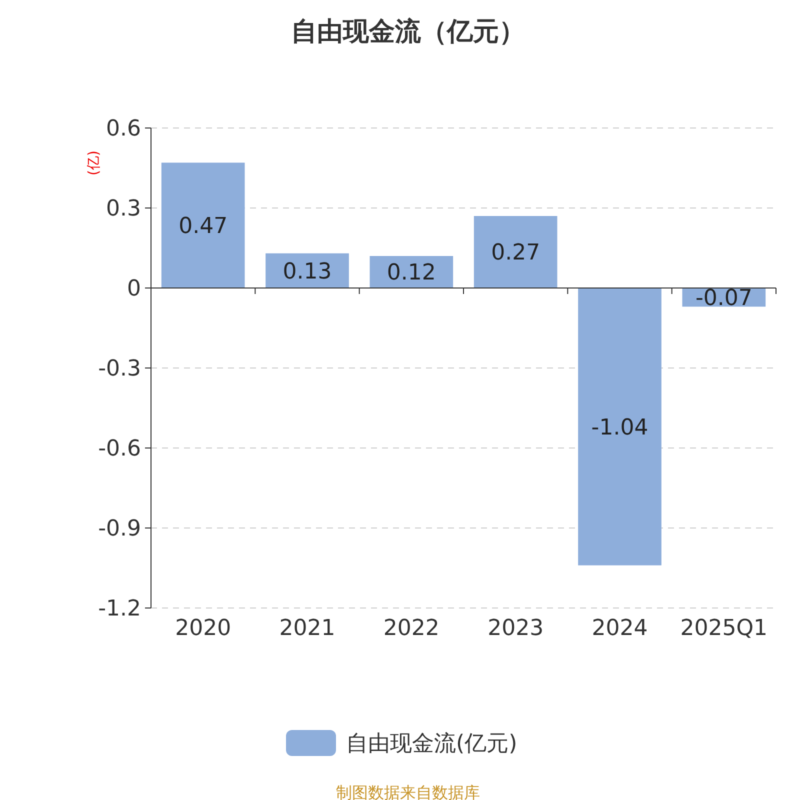  What do you see at coordinates (516, 628) in the screenshot?
I see `x-tick-label: 2023` at bounding box center [516, 628].